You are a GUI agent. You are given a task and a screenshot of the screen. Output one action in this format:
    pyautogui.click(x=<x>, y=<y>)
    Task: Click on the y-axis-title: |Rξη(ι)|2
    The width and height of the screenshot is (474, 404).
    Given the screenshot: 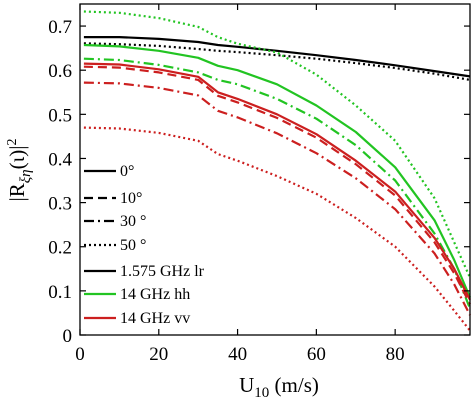 What is the action you would take?
    pyautogui.click(x=19, y=170)
    